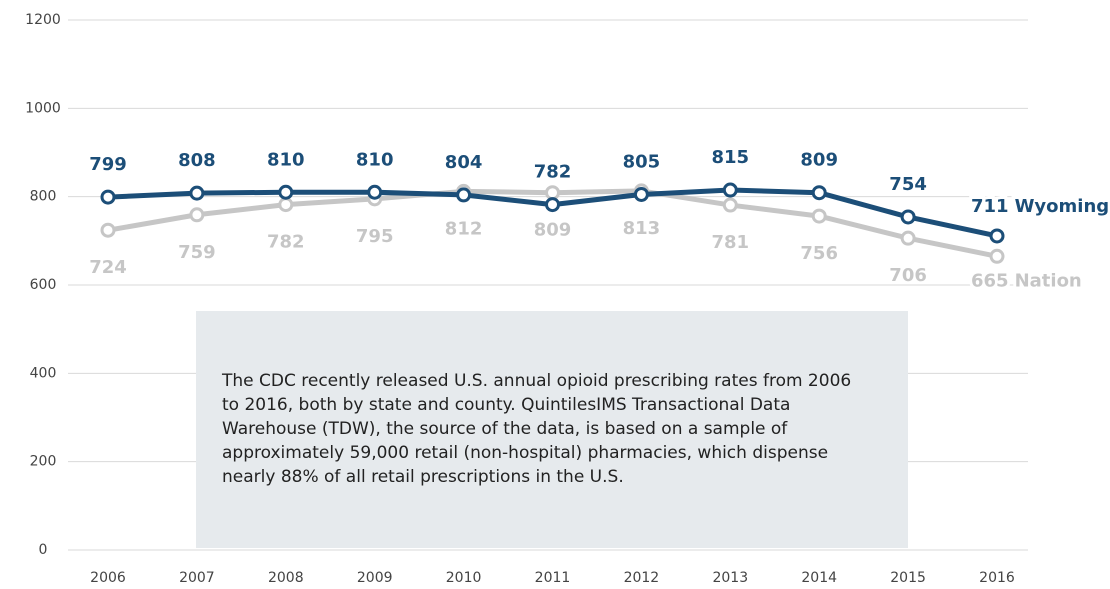 Image resolution: width=1110 pixels, height=589 pixels. What do you see at coordinates (43, 20) in the screenshot?
I see `y-tick-label: 1200` at bounding box center [43, 20].